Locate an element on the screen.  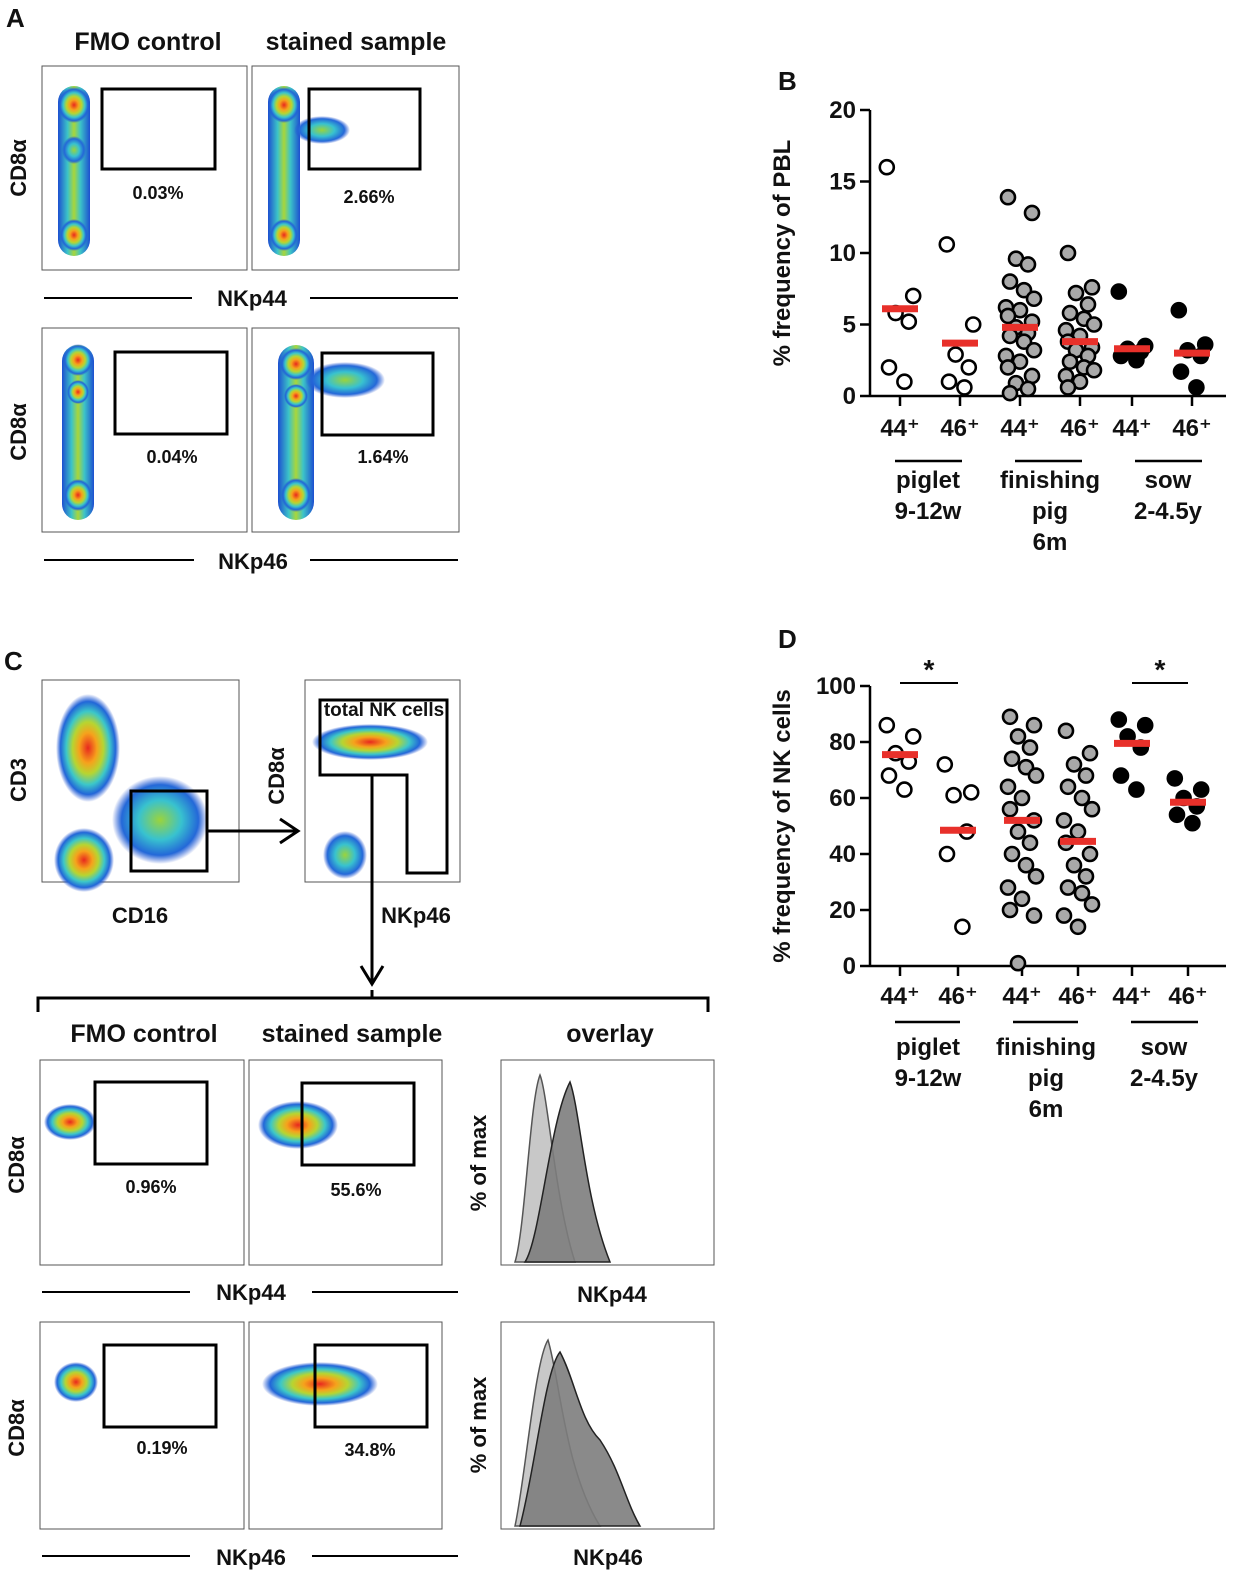
stained-histogram is located at coordinates (567, 1171).